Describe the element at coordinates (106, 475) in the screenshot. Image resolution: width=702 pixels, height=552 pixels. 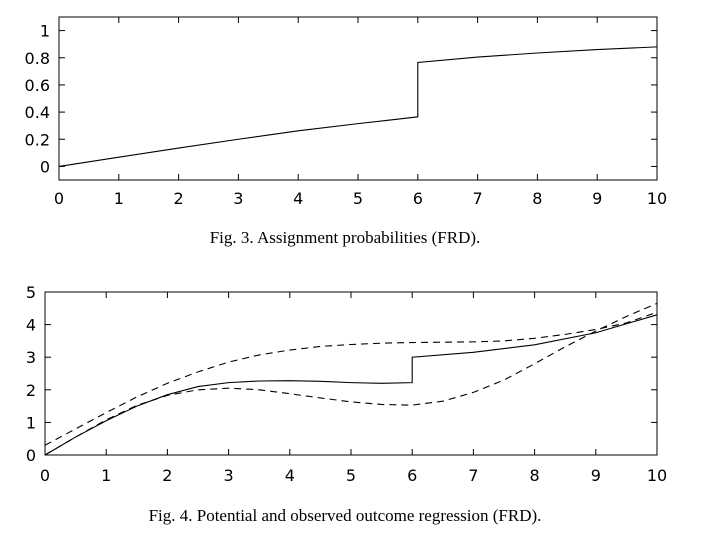
I see `fig4-x-tick-label: 1` at that location.